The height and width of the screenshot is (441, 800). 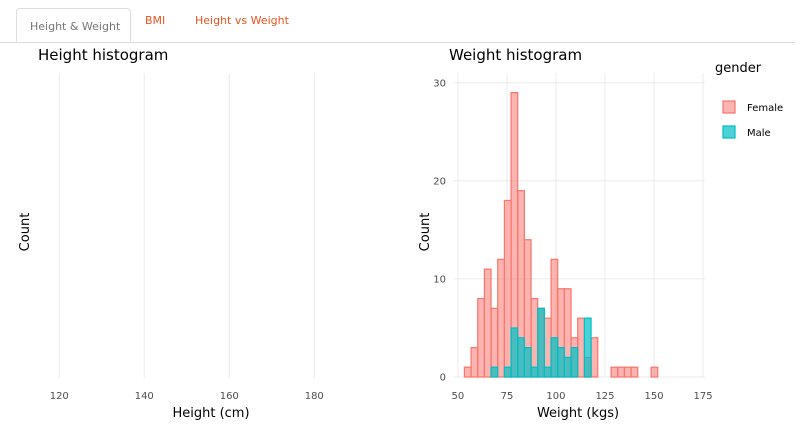 What do you see at coordinates (439, 181) in the screenshot?
I see `weight-y-tick-label: 20` at bounding box center [439, 181].